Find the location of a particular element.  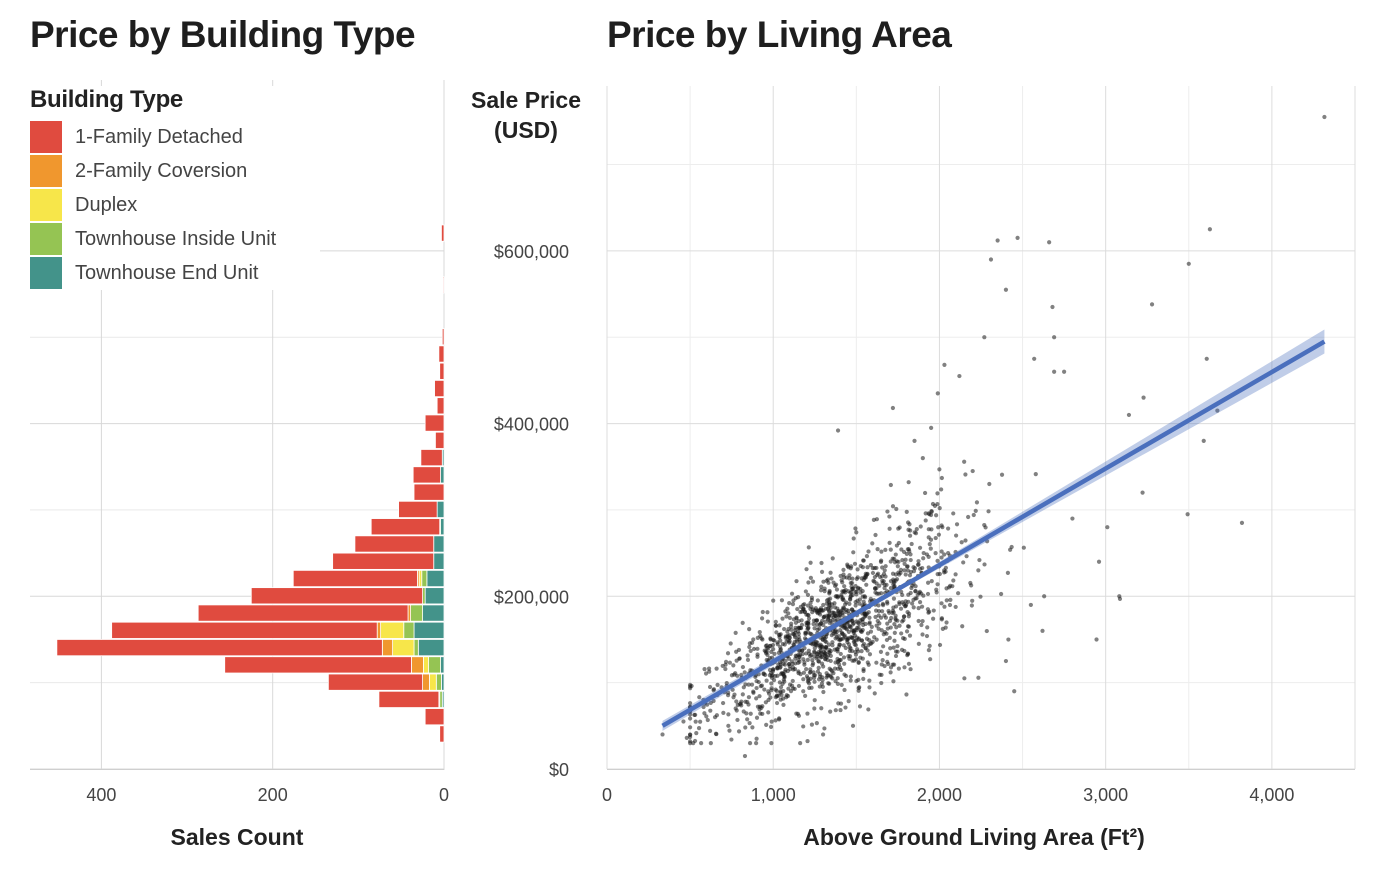

histogram-x-axis-label: Sales Count is located at coordinates (237, 837).